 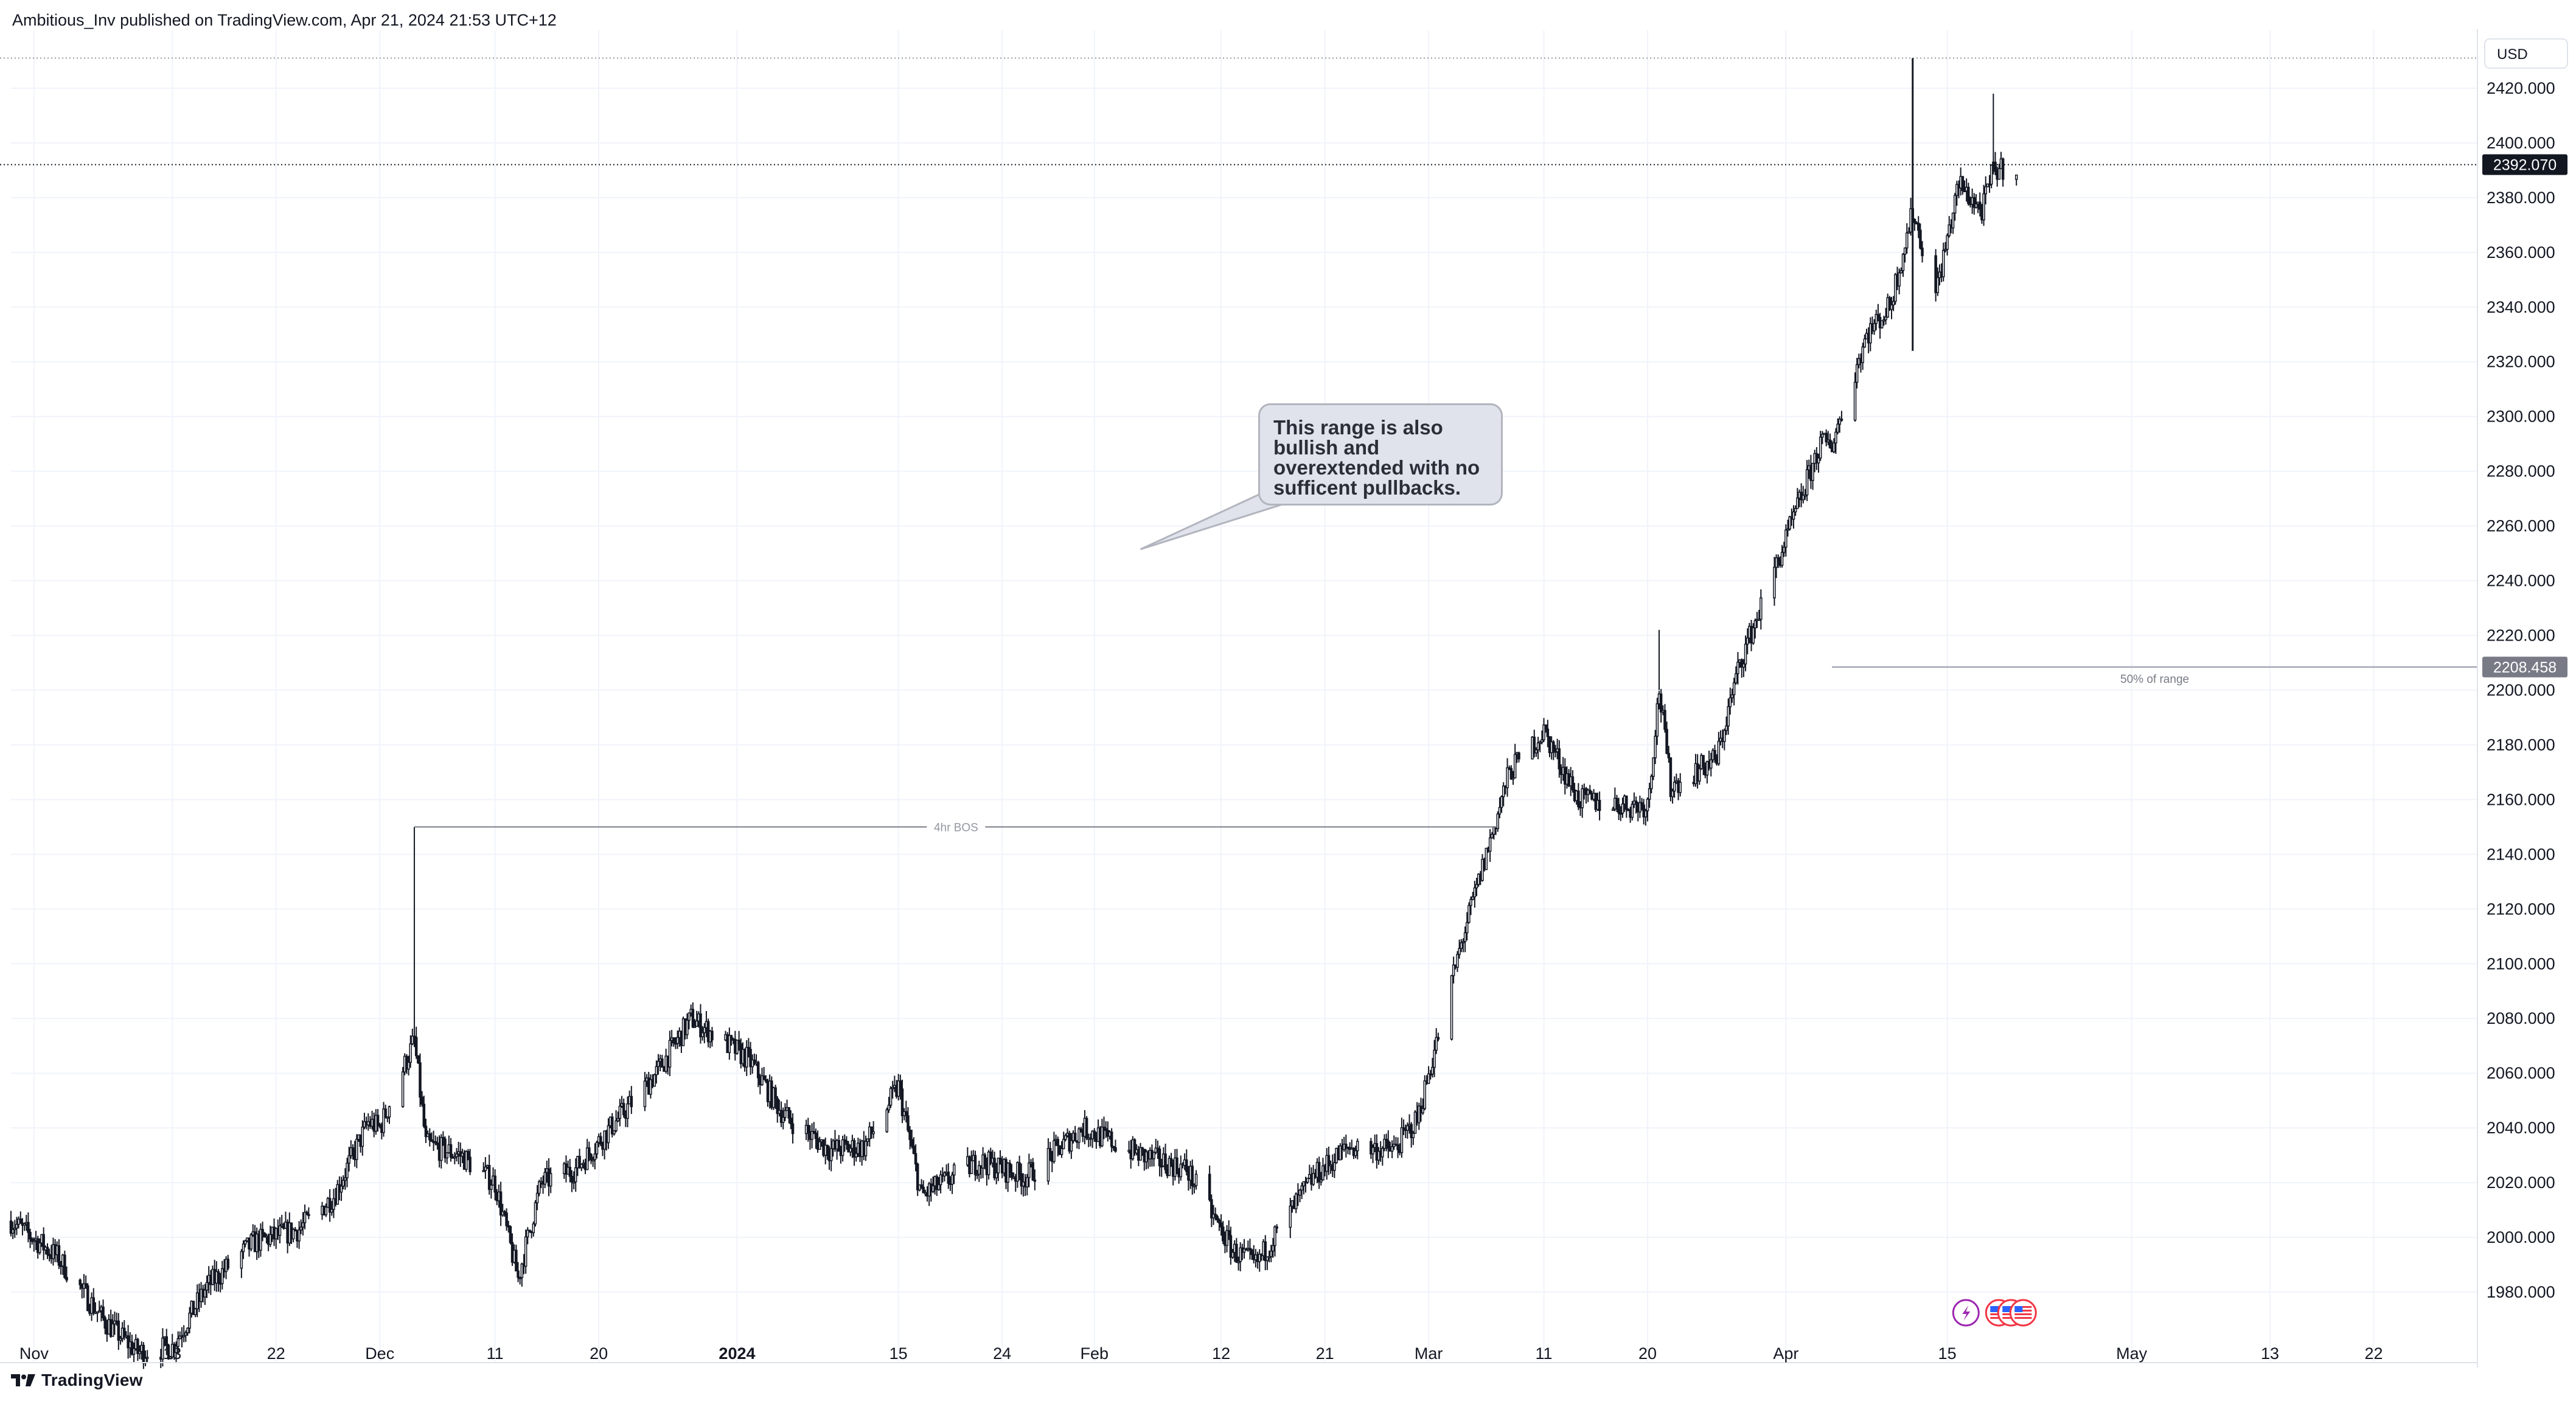 What do you see at coordinates (1544, 1353) in the screenshot?
I see `time-tick-label: 11` at bounding box center [1544, 1353].